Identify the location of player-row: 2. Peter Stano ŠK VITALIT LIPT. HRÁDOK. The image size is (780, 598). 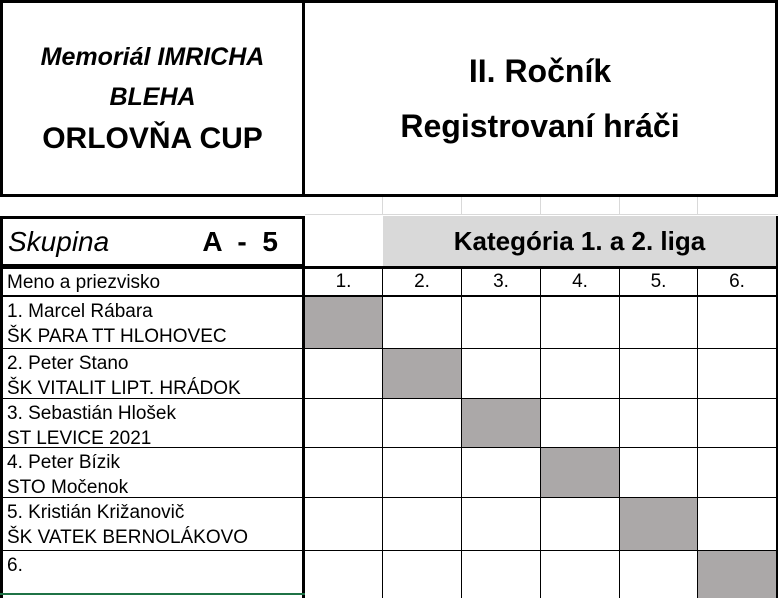
(389, 374).